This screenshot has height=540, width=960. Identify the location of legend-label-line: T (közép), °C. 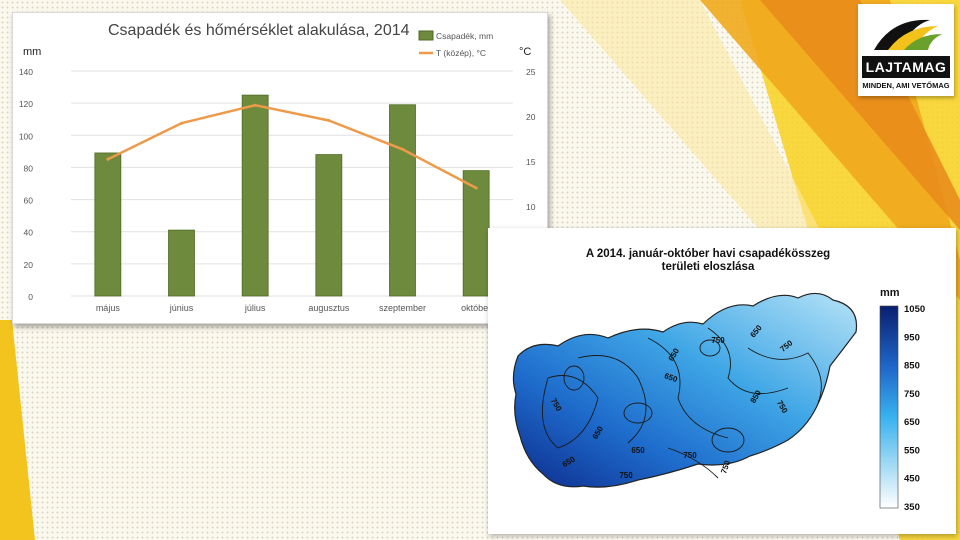
(461, 53).